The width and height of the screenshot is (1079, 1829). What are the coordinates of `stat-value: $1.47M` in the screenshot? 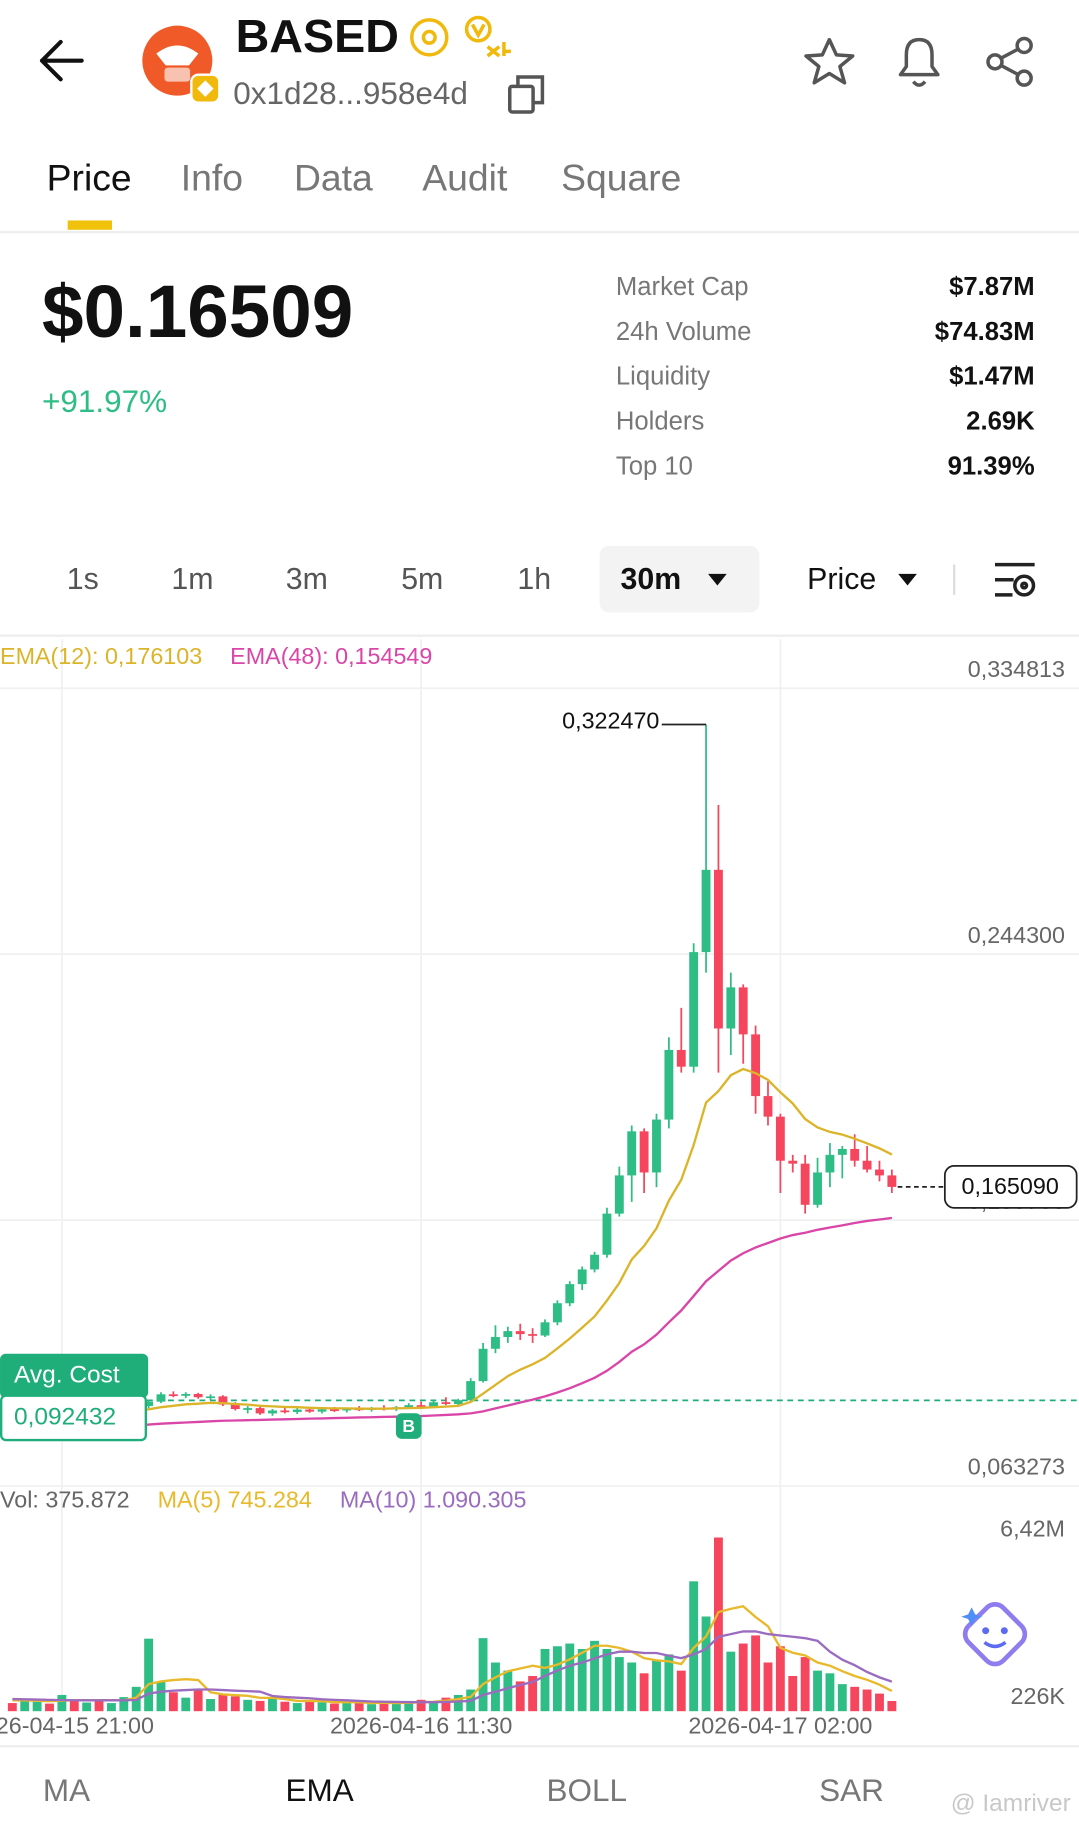 It's located at (992, 377).